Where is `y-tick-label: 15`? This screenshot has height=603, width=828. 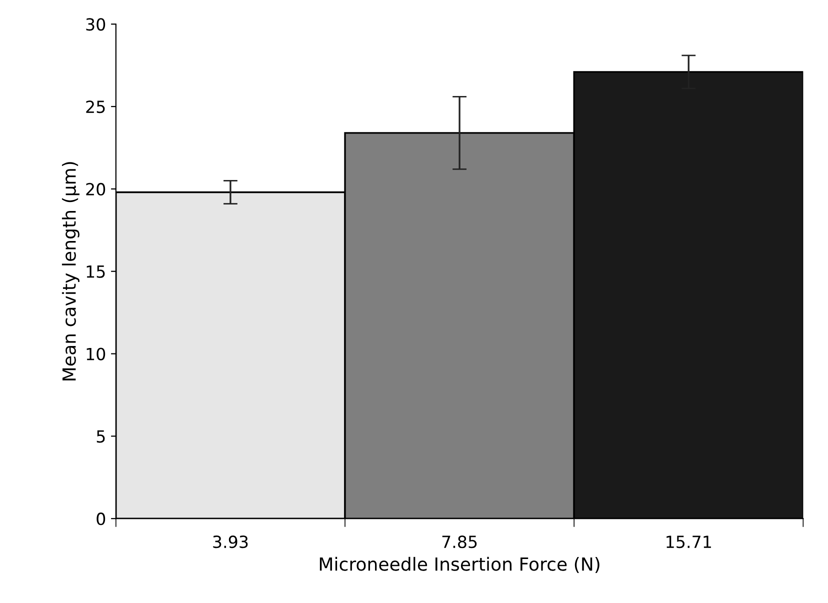
y-tick-label: 15 is located at coordinates (95, 272).